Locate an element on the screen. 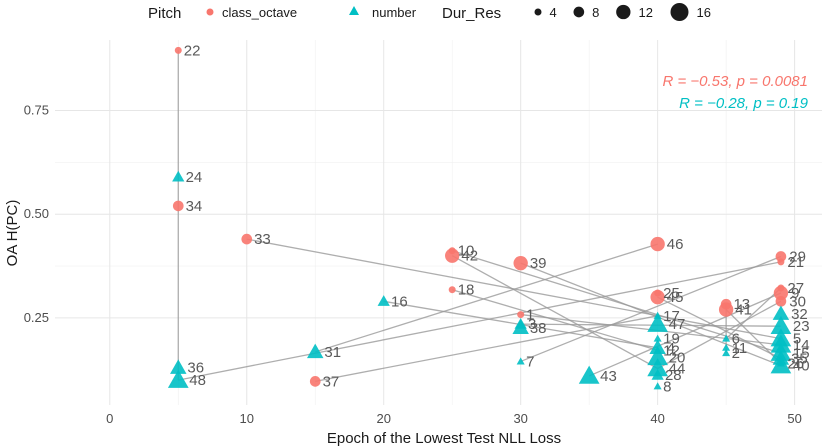 This screenshot has height=448, width=830. point-label-42: 42 is located at coordinates (469, 256).